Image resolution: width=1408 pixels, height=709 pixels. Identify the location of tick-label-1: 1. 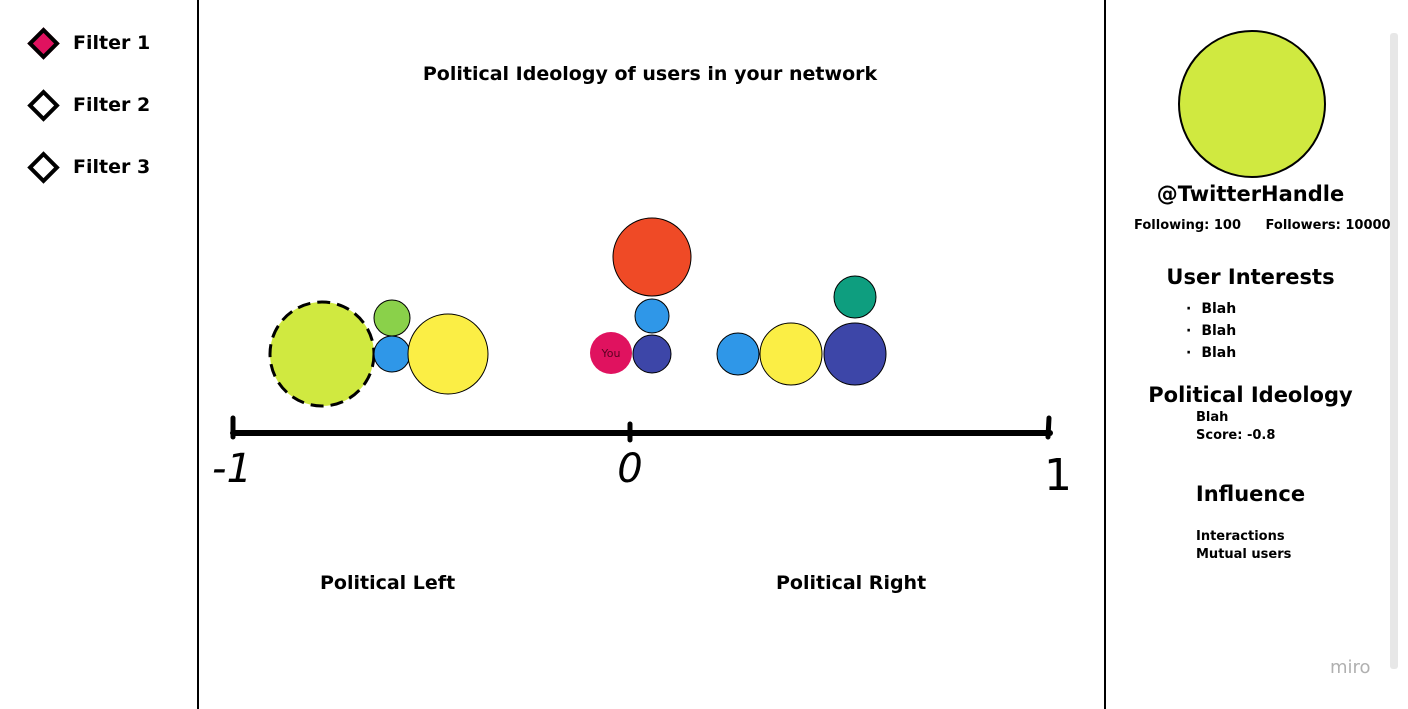
(1058, 475).